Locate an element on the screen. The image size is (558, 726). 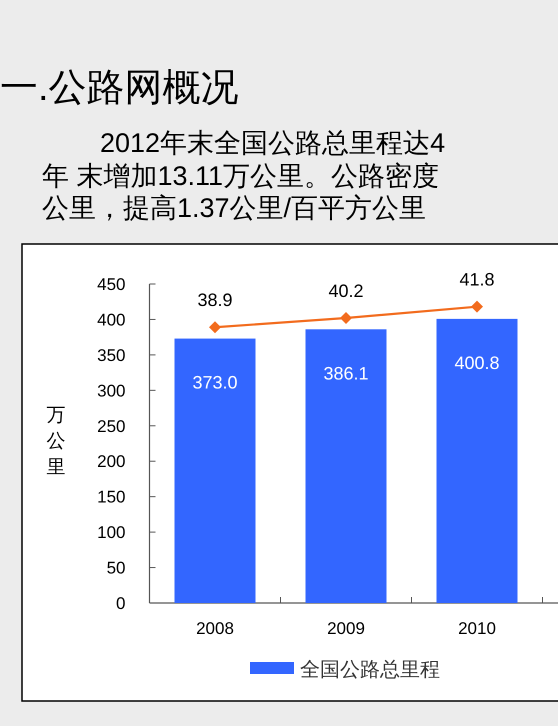
y-tick-label: 450 is located at coordinates (111, 284).